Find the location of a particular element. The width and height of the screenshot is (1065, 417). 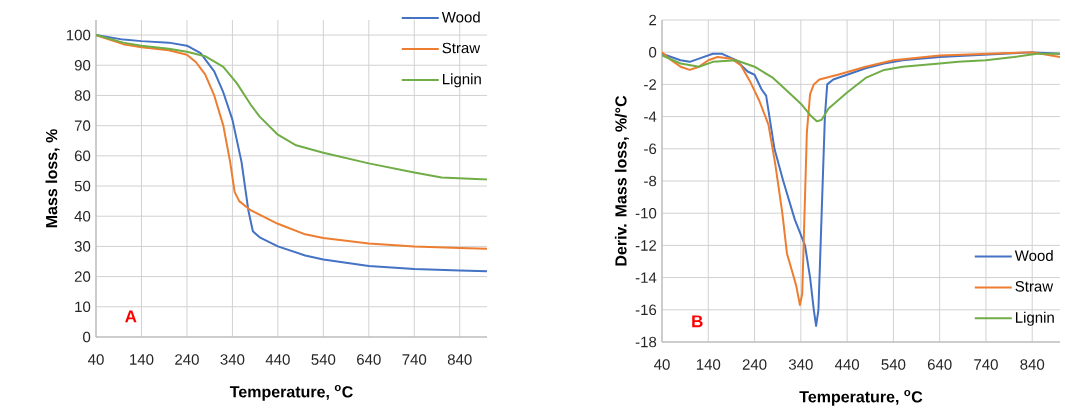

y-tick-label: 90 is located at coordinates (82, 65).